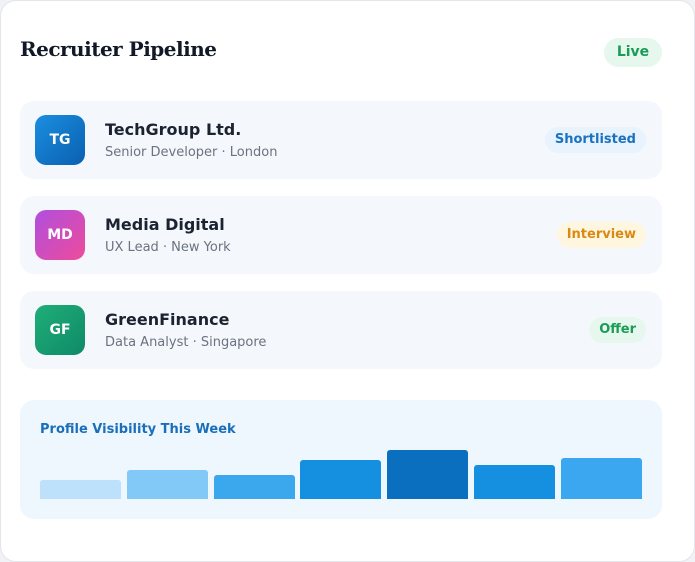 Image resolution: width=695 pixels, height=562 pixels. Describe the element at coordinates (167, 319) in the screenshot. I see `company-name: GreenFinance` at that location.